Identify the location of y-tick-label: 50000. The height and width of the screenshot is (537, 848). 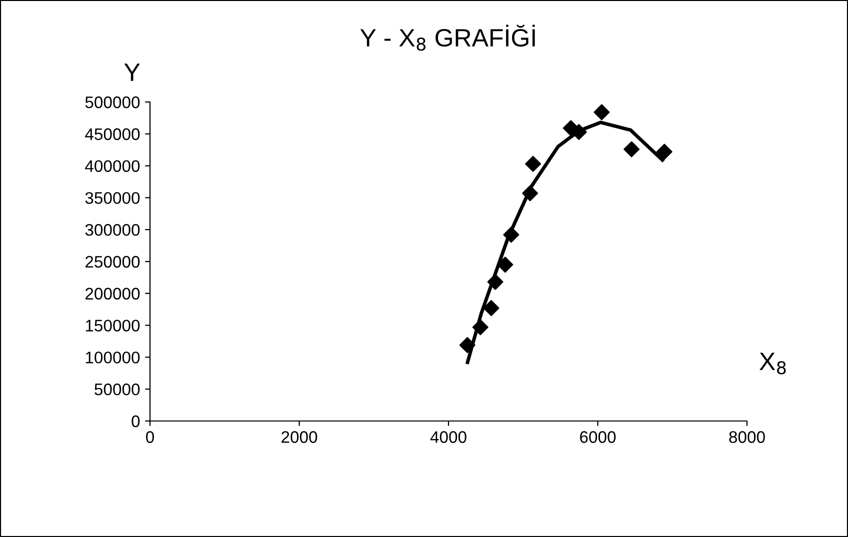
(117, 390).